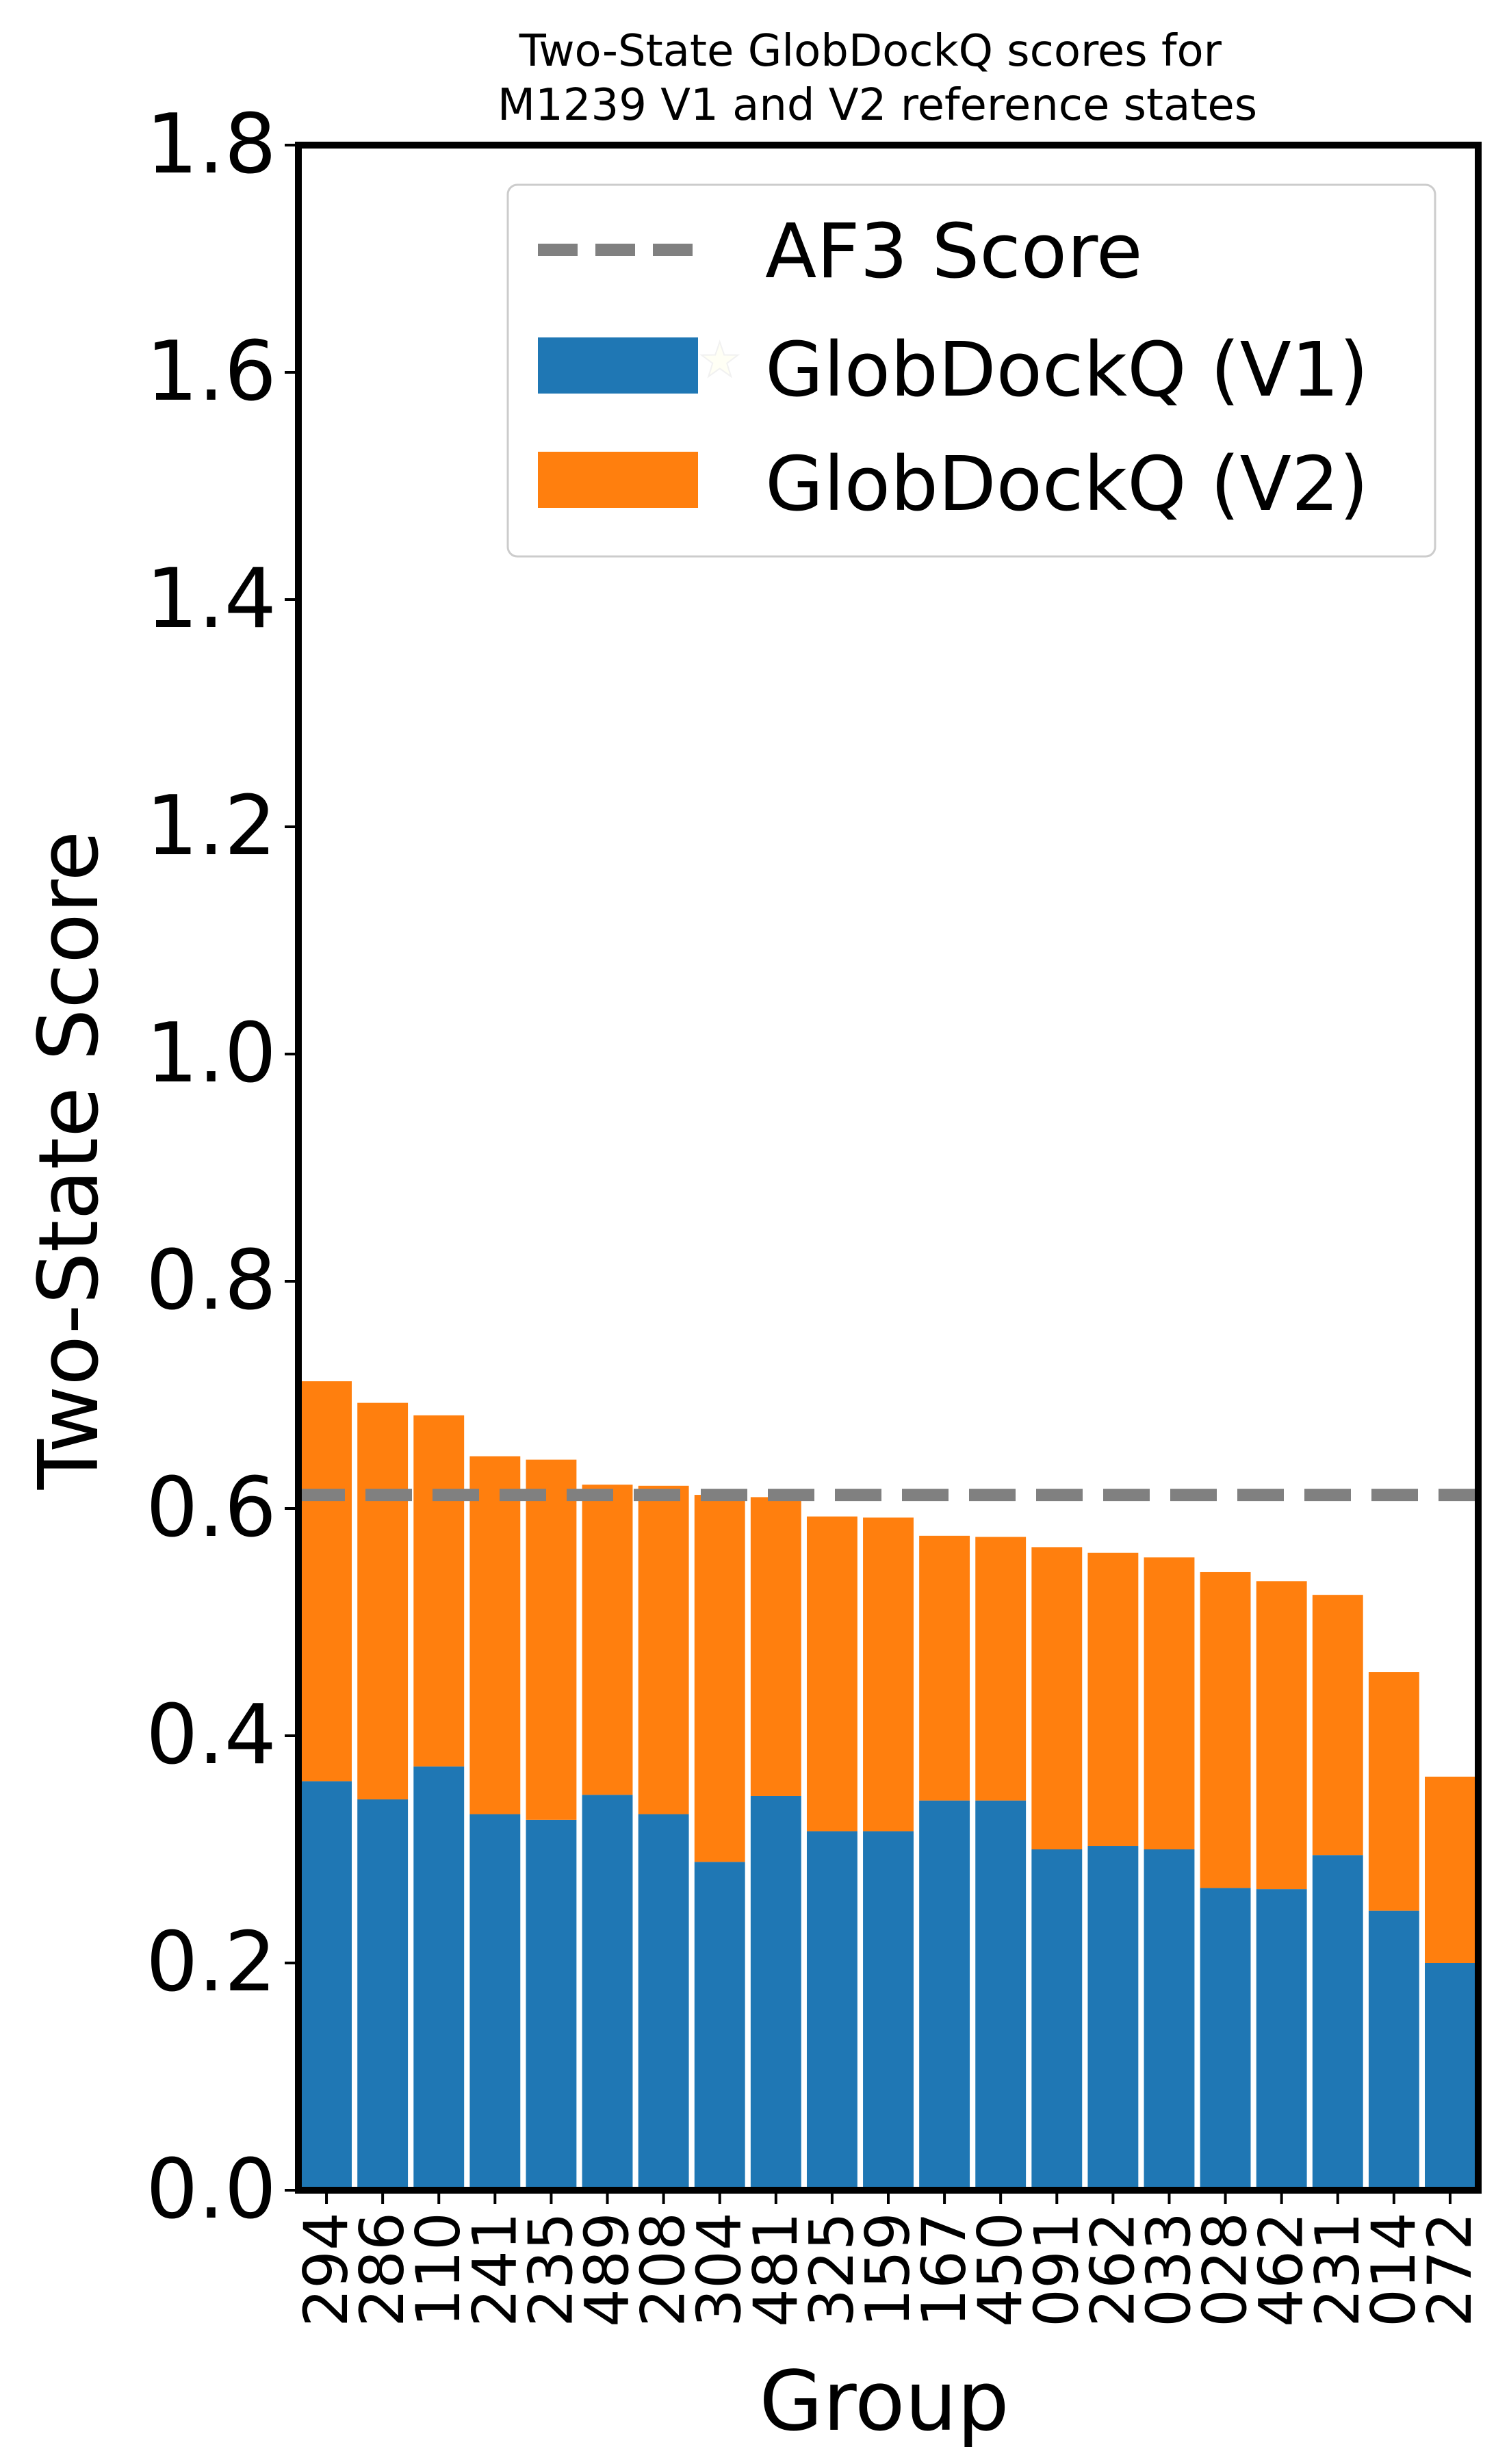 The height and width of the screenshot is (2464, 1509). I want to click on y-axis: 0.0 0.2 0.4 0.6 0.8 1.0 1.2 1.4 1.6 1.8, so click(222, 1167).